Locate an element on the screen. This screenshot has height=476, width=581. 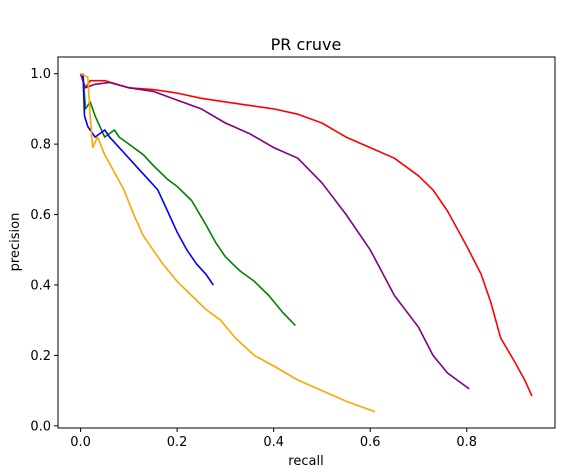
chart-title: PR cruve is located at coordinates (306, 44).